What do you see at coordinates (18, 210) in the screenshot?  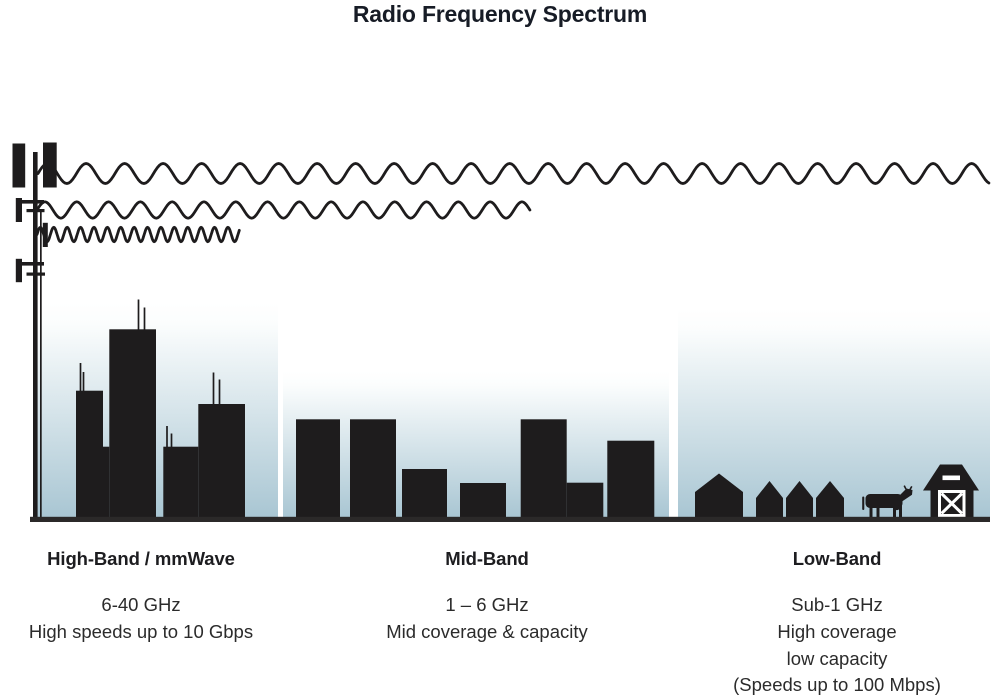 I see `tower-antenna-panel-mid-left` at bounding box center [18, 210].